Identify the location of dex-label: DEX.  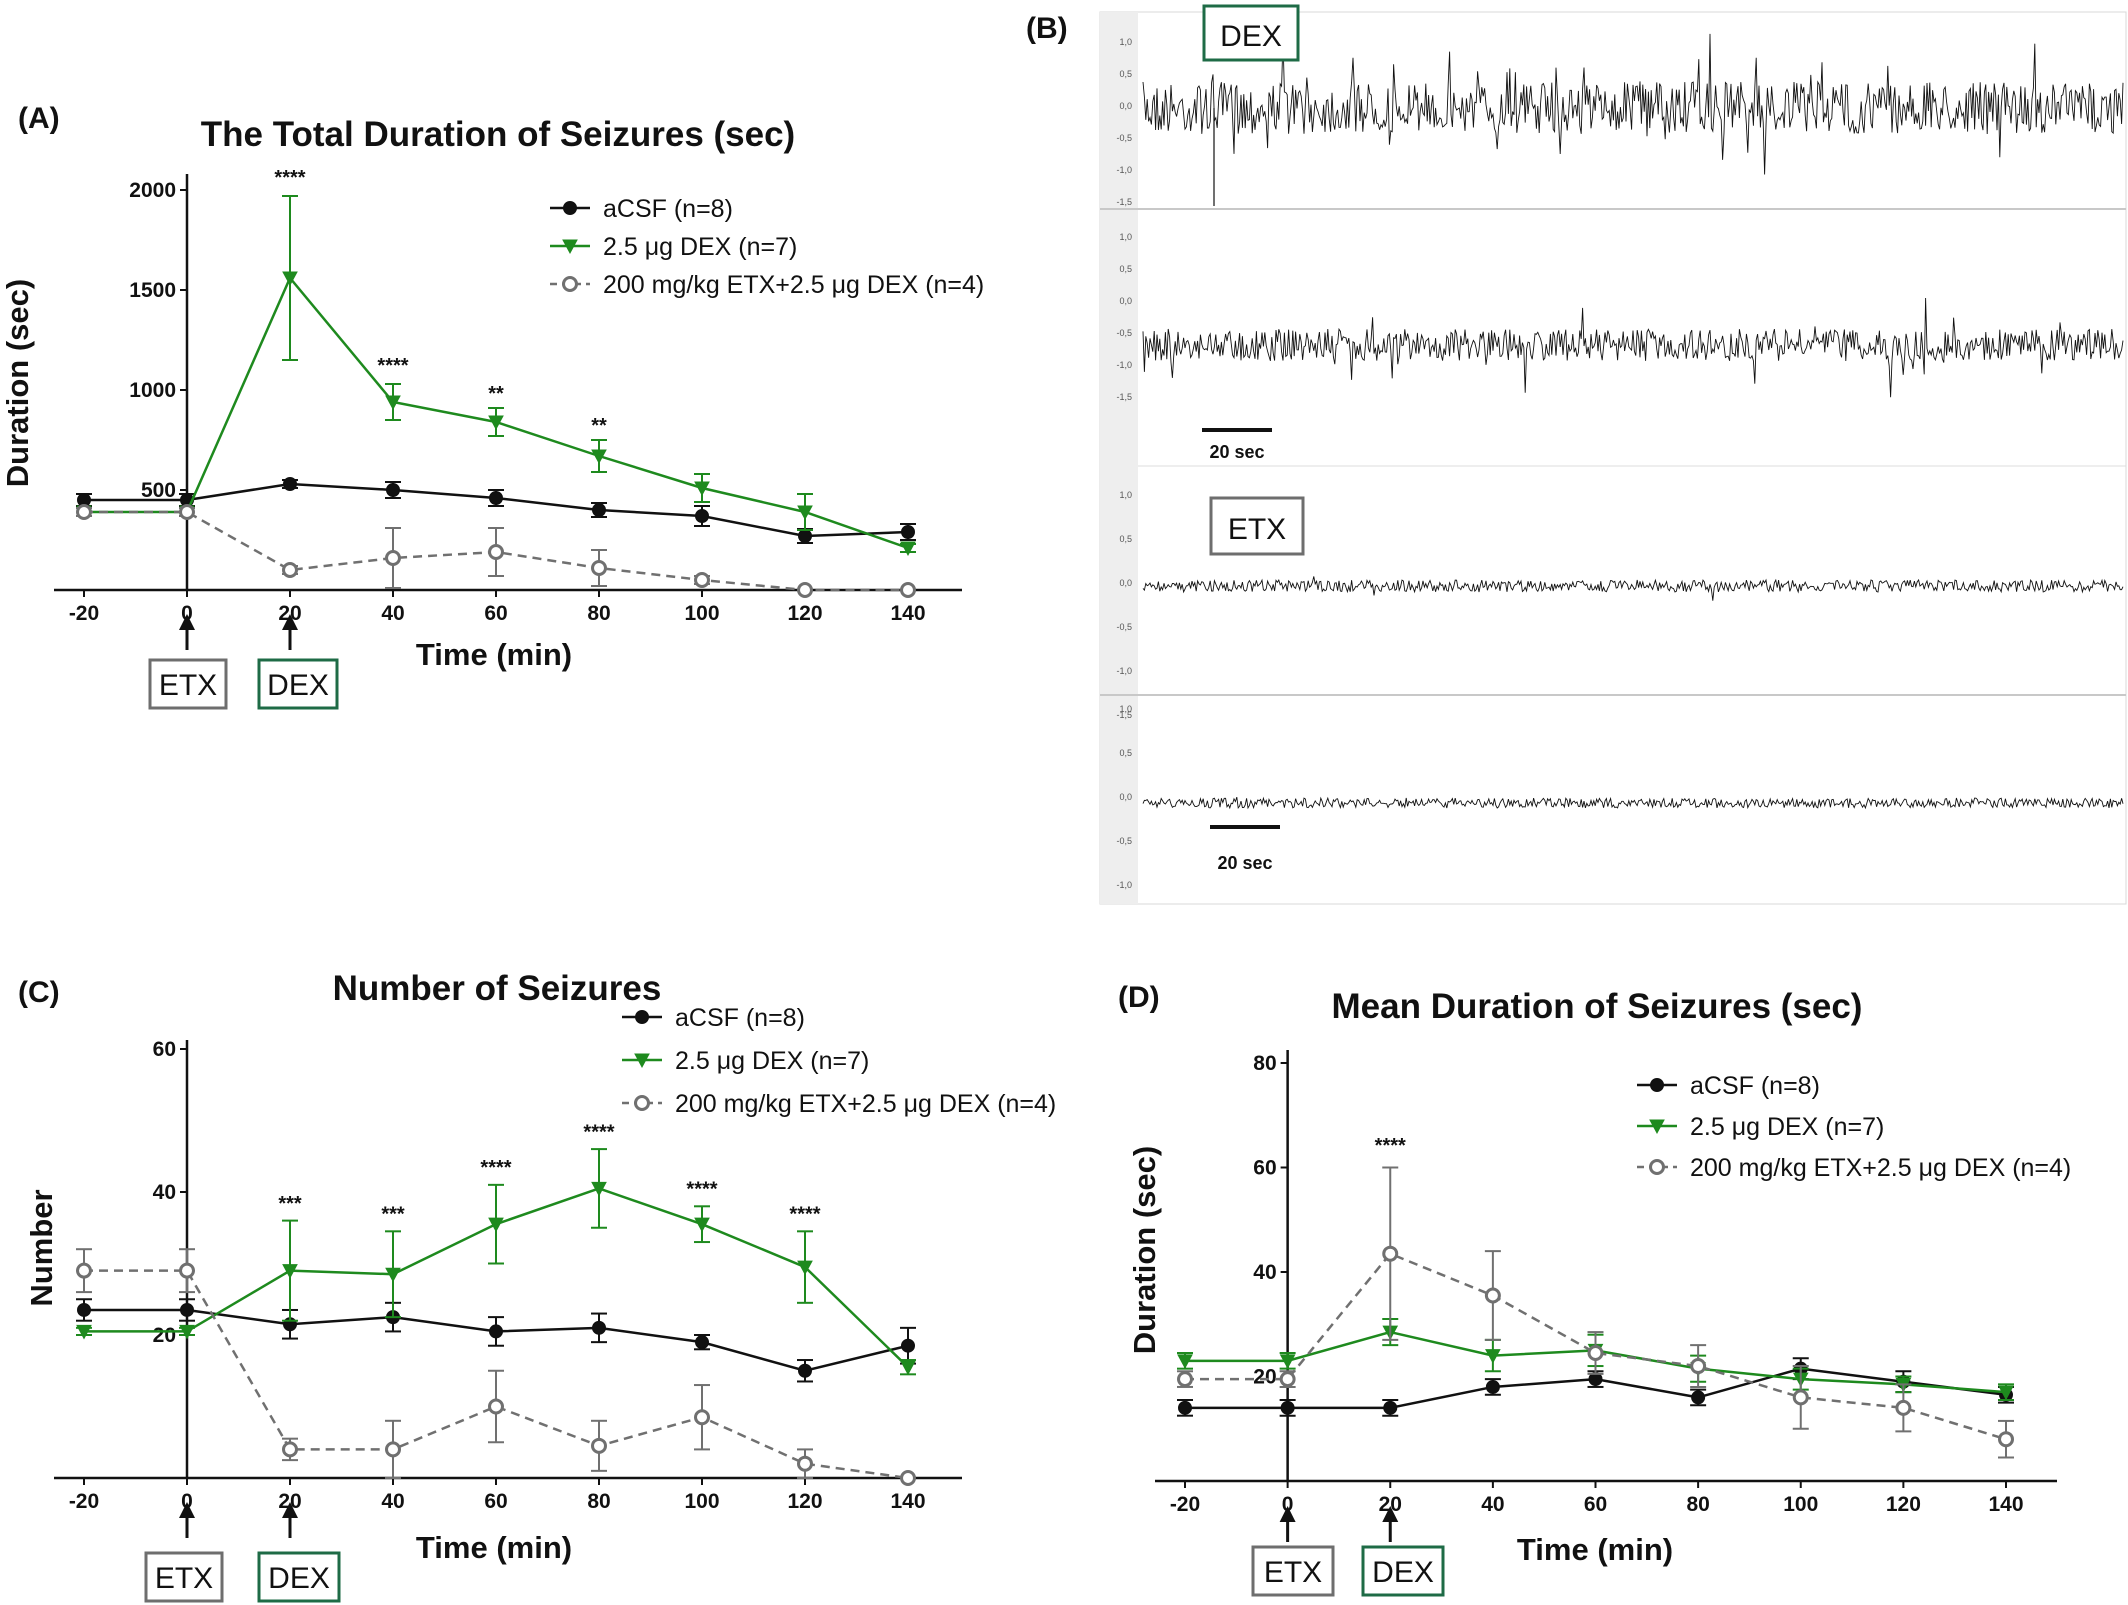
(1251, 36).